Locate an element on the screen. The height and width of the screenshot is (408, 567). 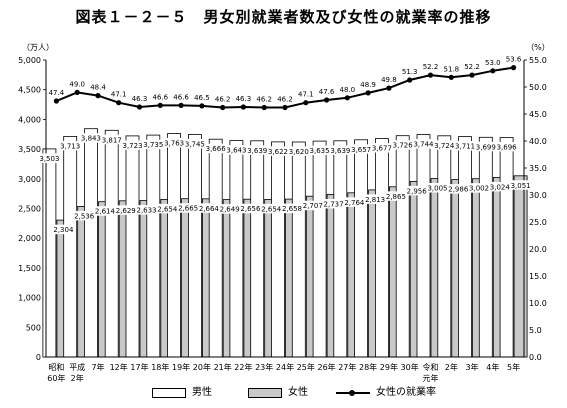
bar-label-women: 2,665 is located at coordinates (188, 209).